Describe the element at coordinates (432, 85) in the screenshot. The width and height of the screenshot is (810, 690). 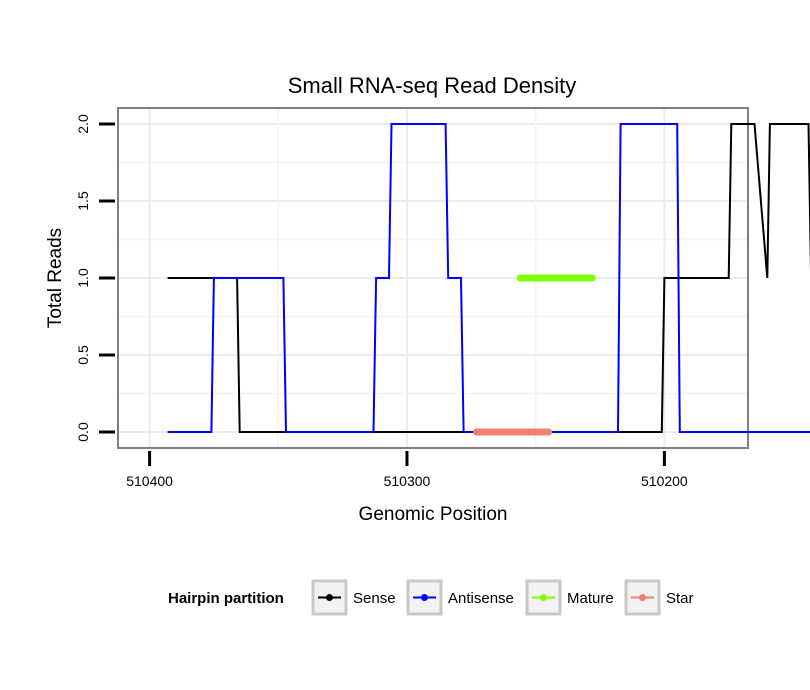
I see `chart-title: Small RNA-seq Read Density` at that location.